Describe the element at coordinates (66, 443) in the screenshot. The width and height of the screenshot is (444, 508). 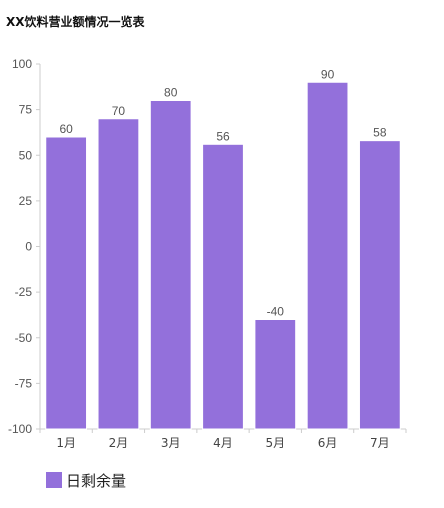
I see `x-tick-label: 1月` at that location.